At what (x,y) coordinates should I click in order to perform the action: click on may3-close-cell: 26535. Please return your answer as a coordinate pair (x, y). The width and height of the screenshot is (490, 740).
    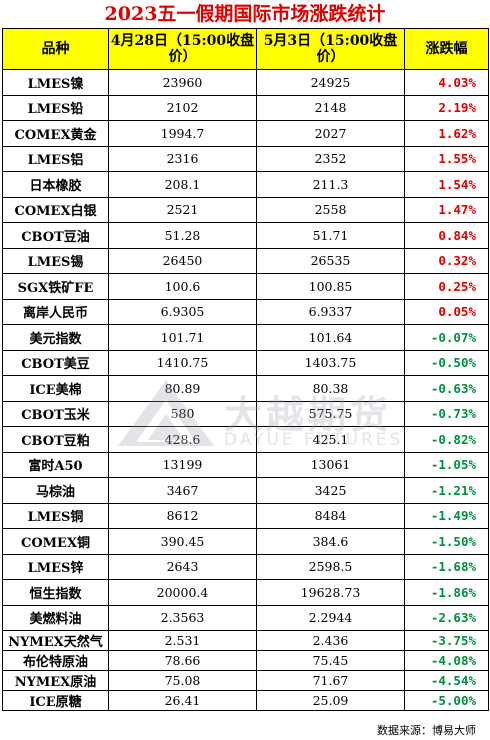
    Looking at the image, I should click on (330, 260).